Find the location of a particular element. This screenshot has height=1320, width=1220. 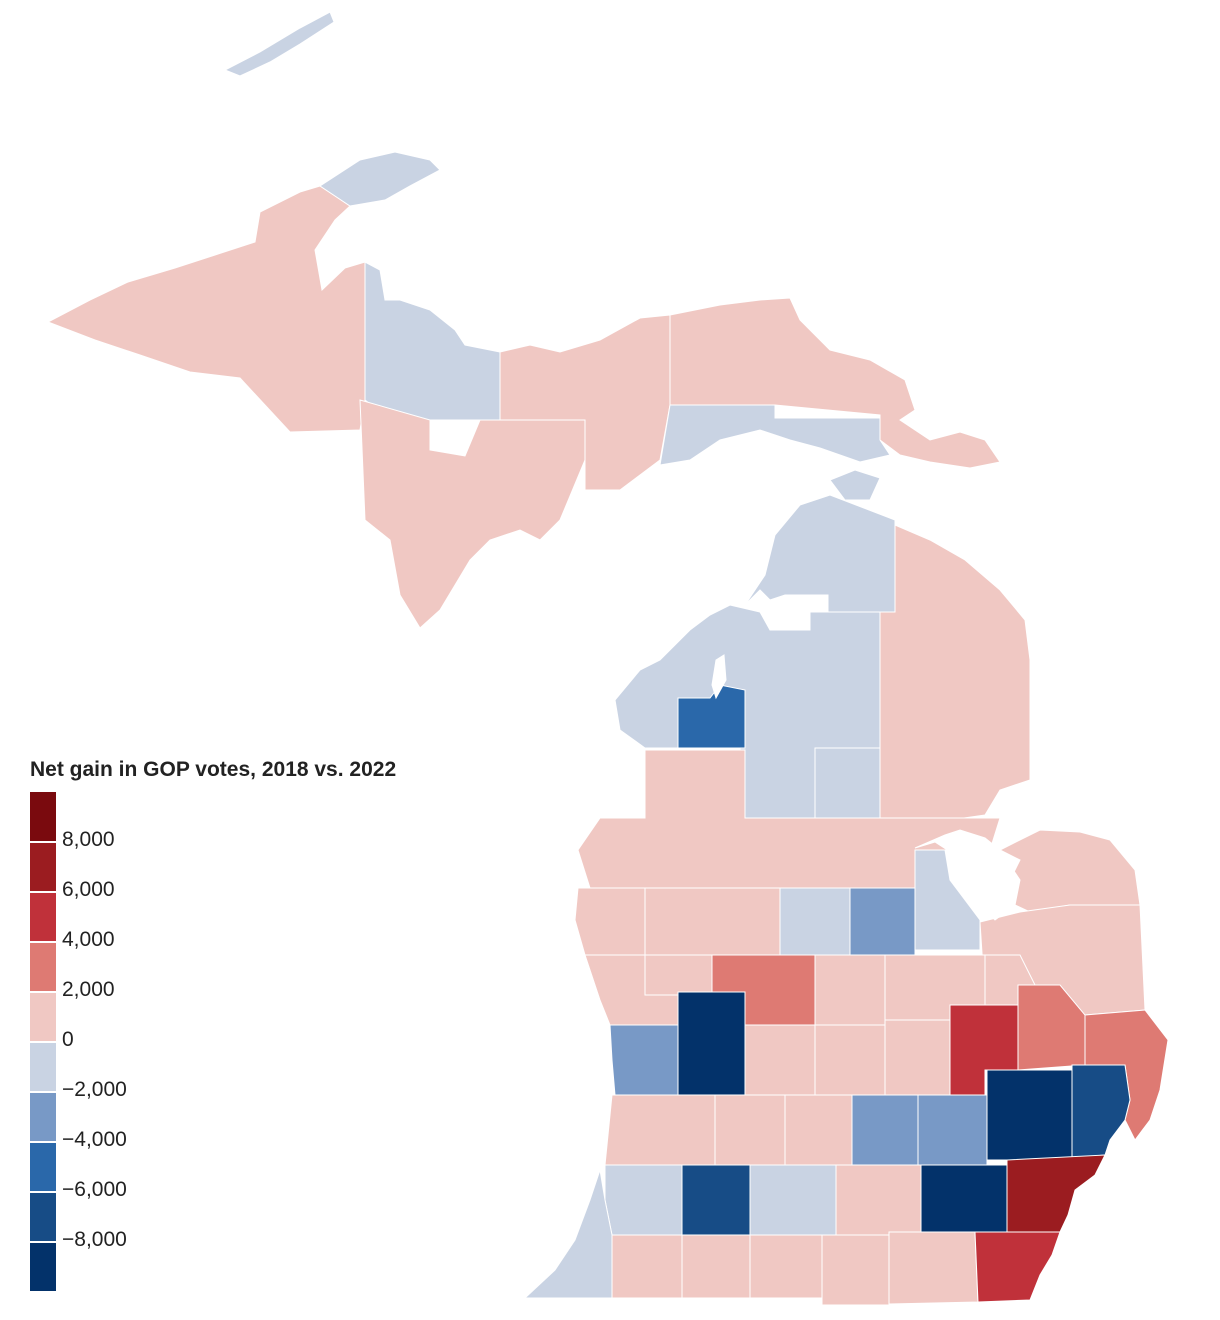

county-ottawa is located at coordinates (644, 1060).